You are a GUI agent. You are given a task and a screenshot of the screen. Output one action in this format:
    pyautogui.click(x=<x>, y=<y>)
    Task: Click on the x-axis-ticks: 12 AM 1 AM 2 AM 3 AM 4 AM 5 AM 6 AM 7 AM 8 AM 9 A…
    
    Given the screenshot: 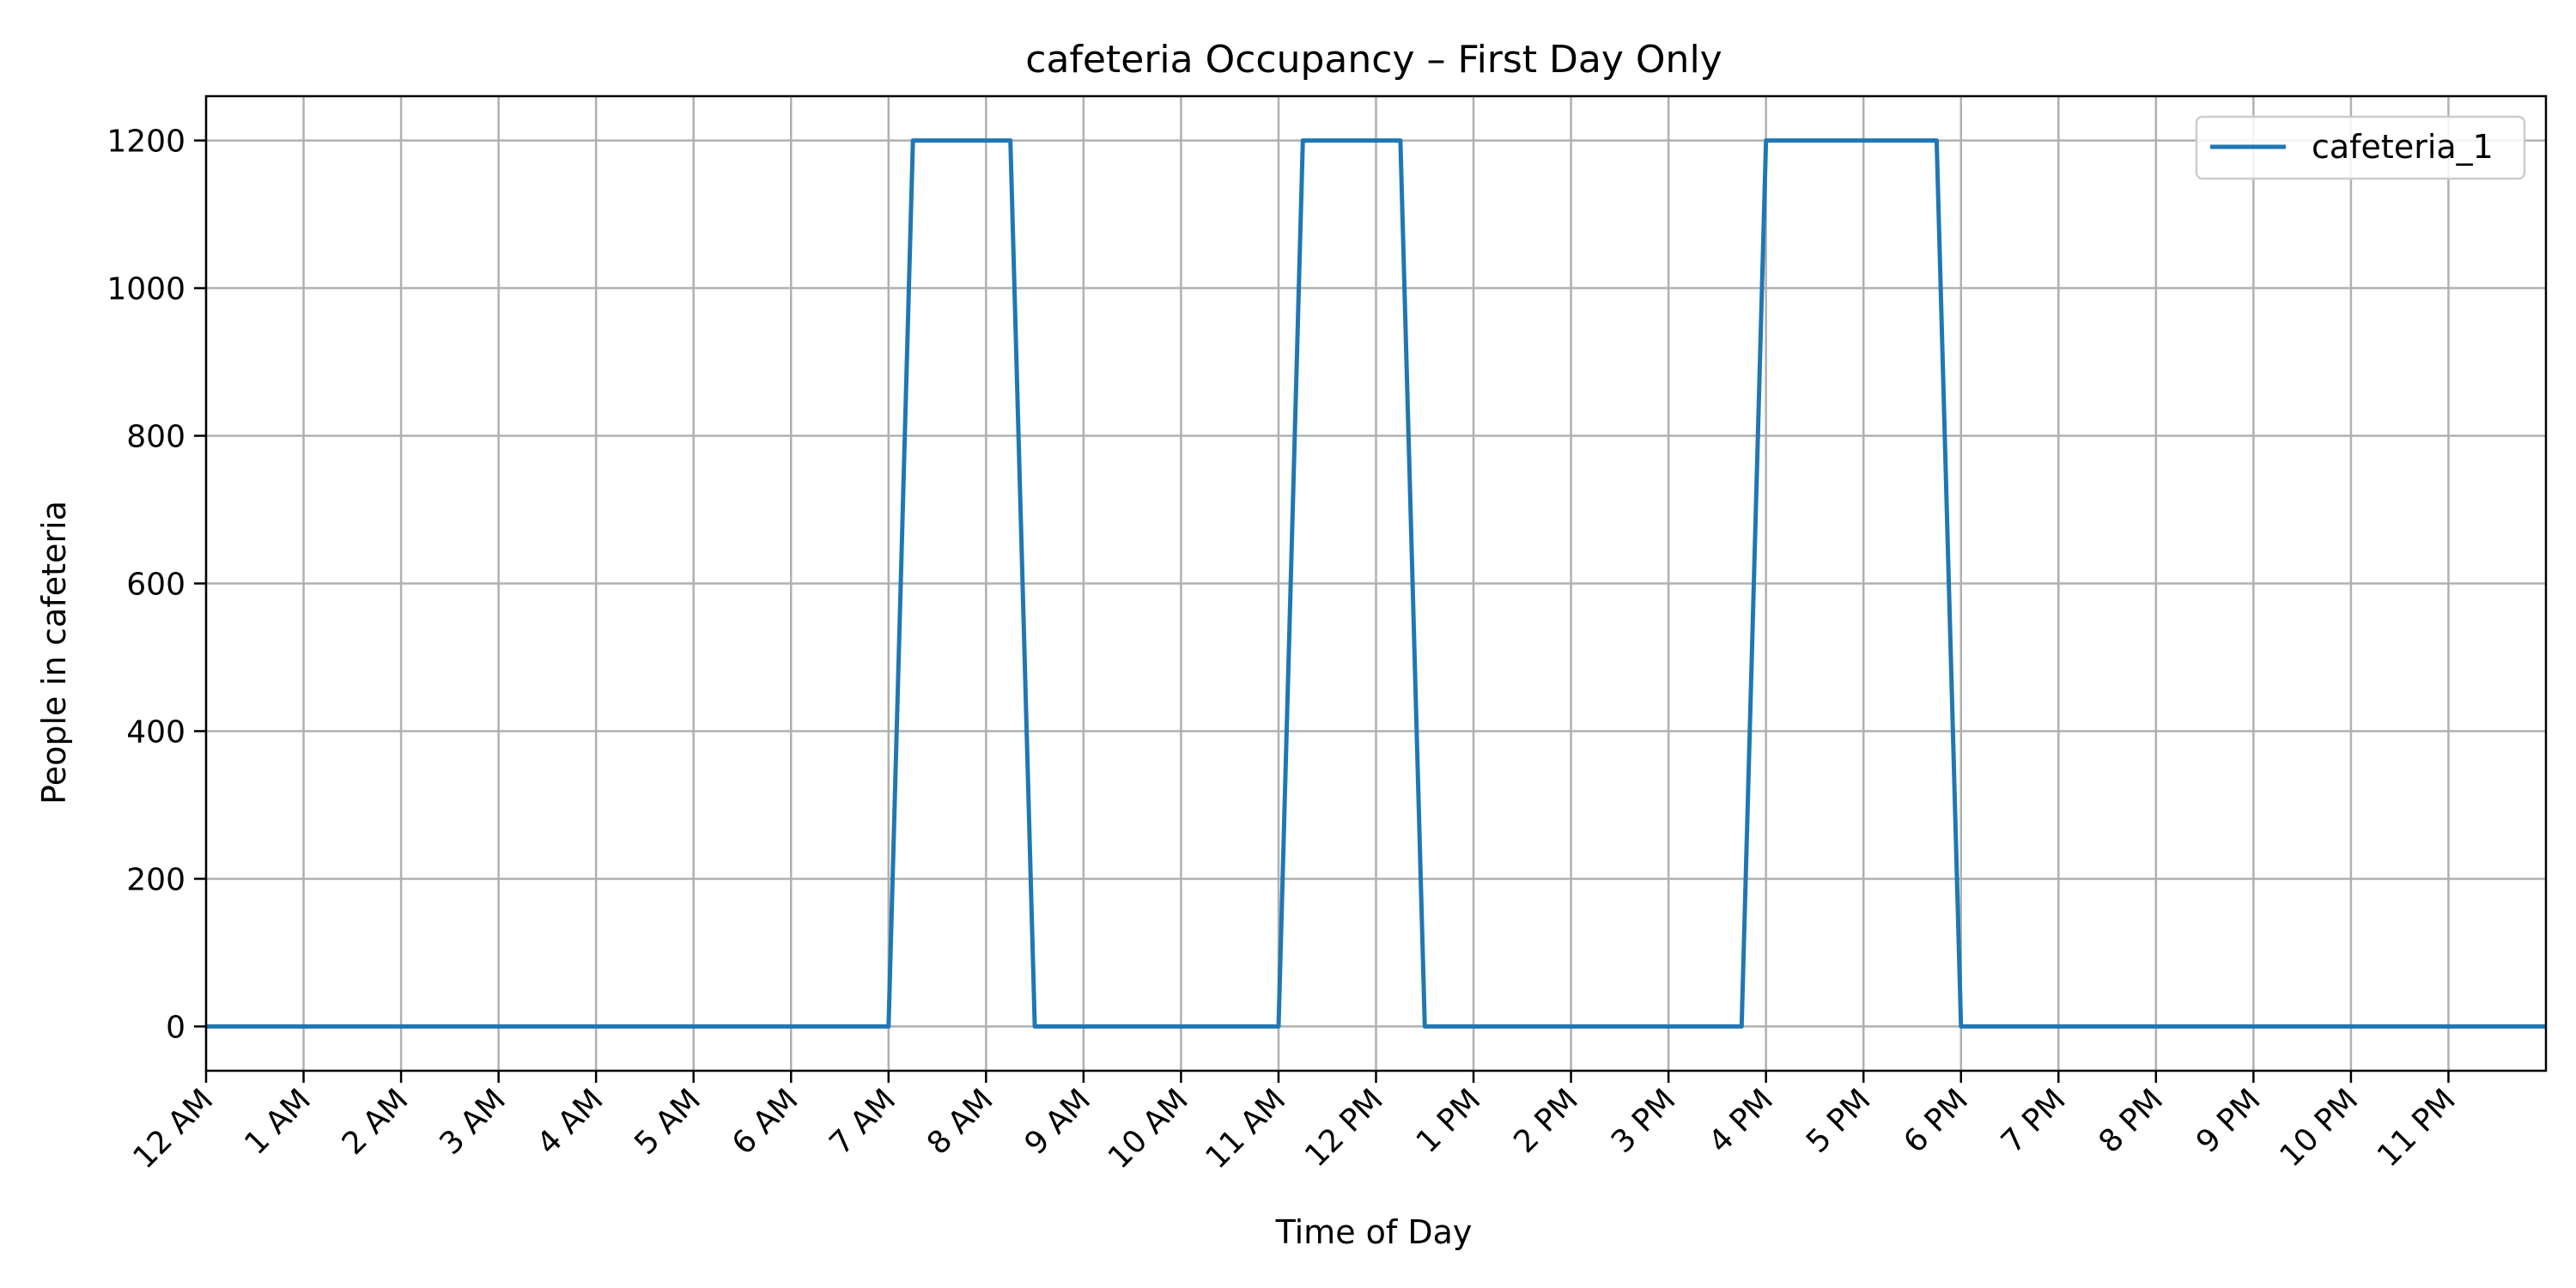 What is the action you would take?
    pyautogui.click(x=1295, y=1123)
    